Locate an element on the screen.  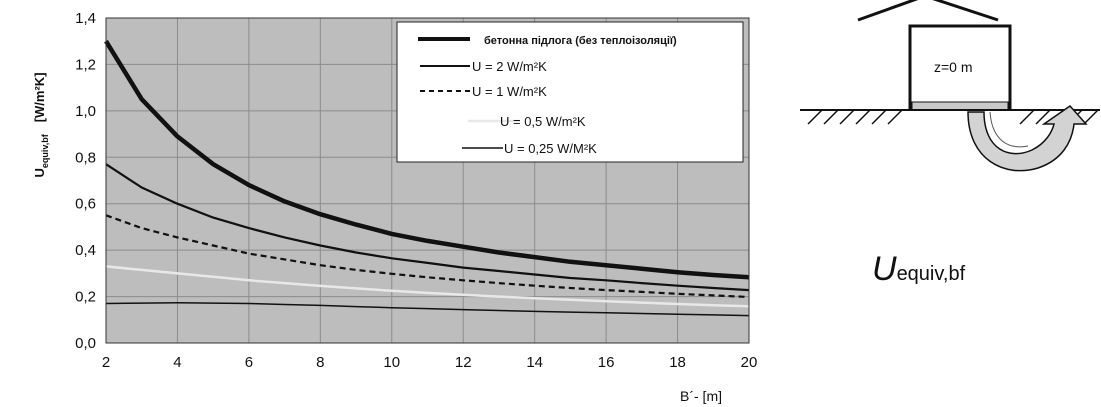
legend-label-u2: U = 2 W/m²K is located at coordinates (509, 66).